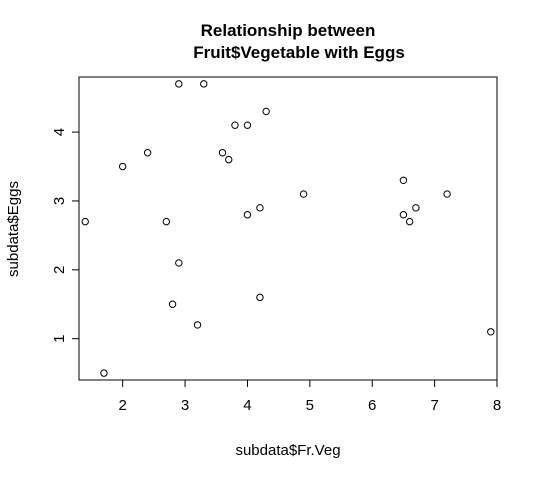 This screenshot has height=484, width=538. Describe the element at coordinates (122, 405) in the screenshot. I see `x-tick-label: 2` at that location.